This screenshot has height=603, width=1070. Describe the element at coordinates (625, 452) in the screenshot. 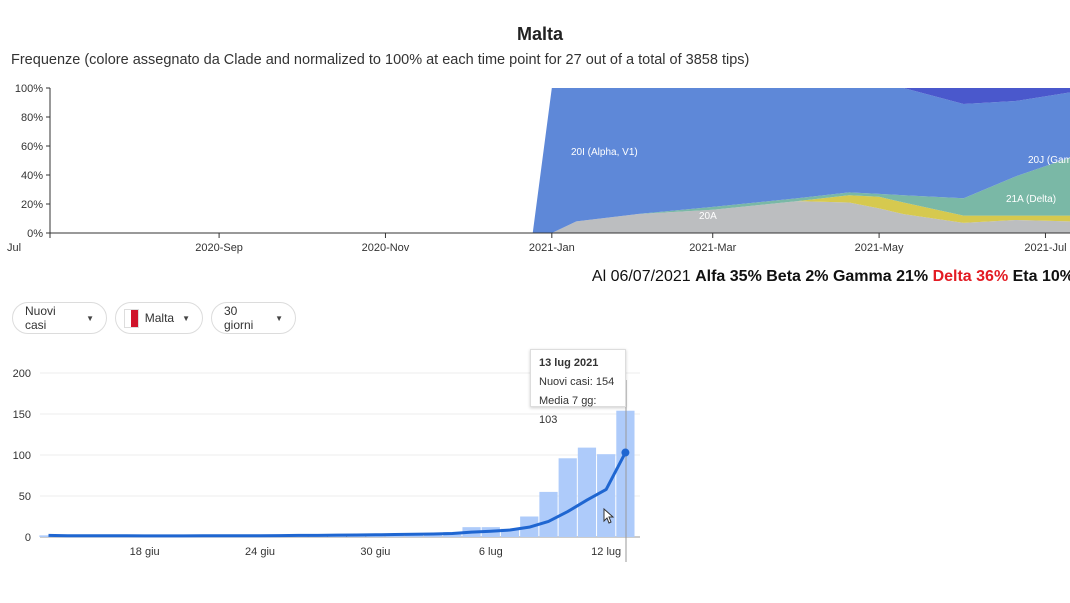

I see `average-point` at that location.